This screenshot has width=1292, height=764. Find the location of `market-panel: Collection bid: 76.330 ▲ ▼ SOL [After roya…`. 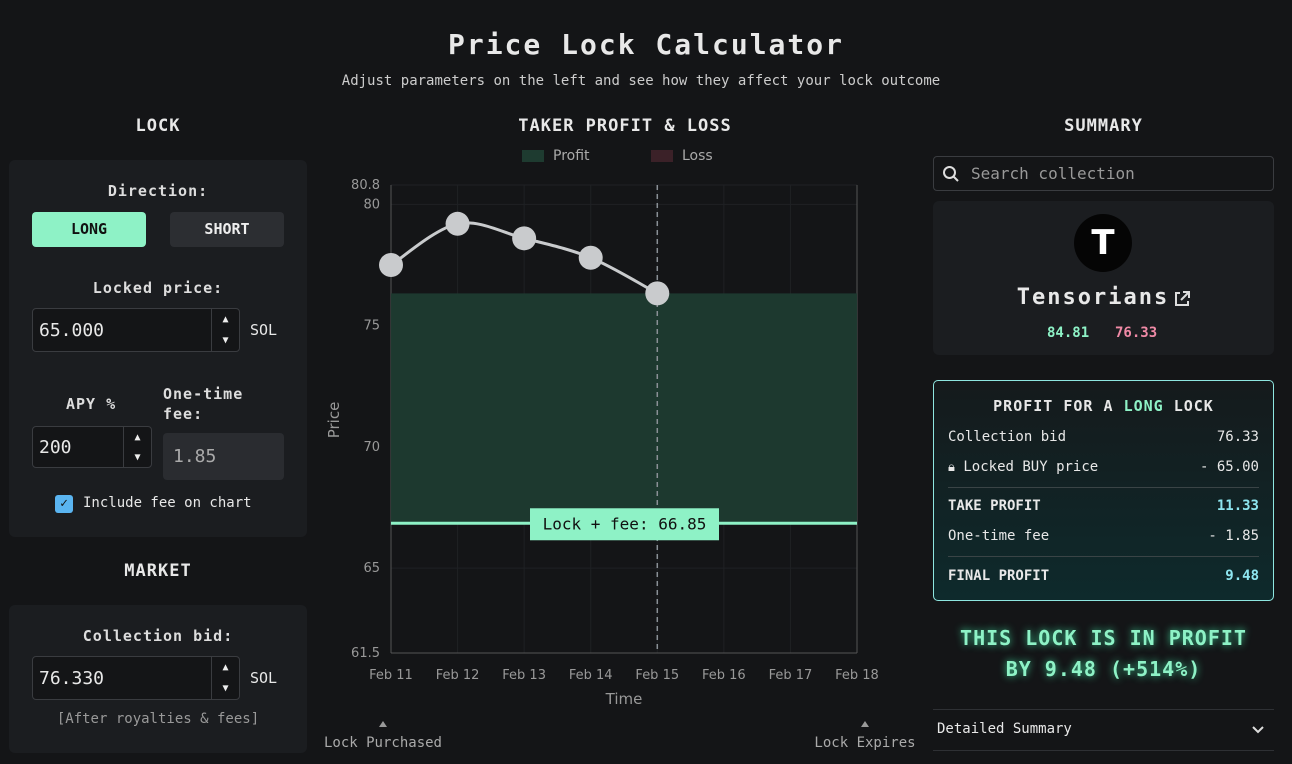

market-panel: Collection bid: 76.330 ▲ ▼ SOL [After roya… is located at coordinates (158, 679).